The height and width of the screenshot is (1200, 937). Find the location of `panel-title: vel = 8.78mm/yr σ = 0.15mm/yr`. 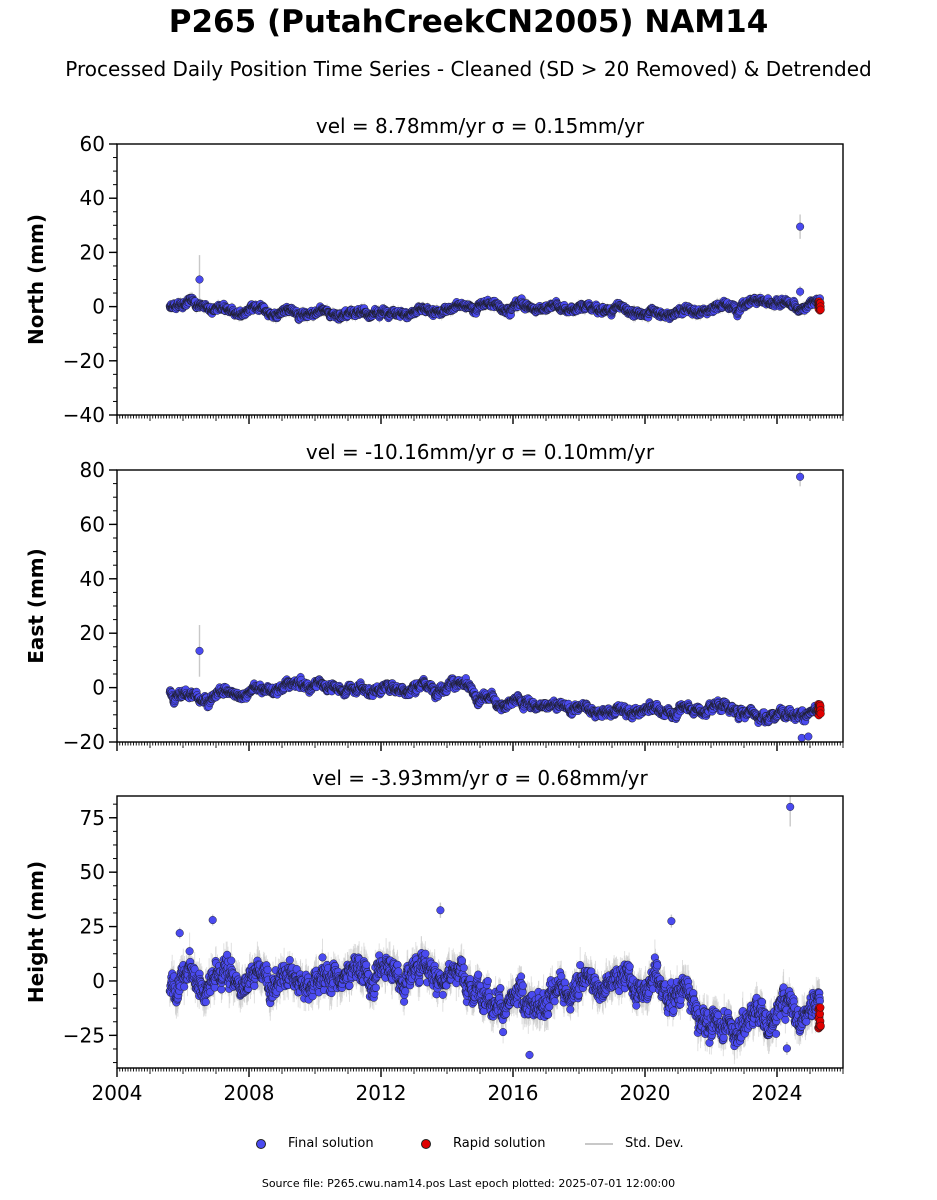

panel-title: vel = 8.78mm/yr σ = 0.15mm/yr is located at coordinates (480, 126).